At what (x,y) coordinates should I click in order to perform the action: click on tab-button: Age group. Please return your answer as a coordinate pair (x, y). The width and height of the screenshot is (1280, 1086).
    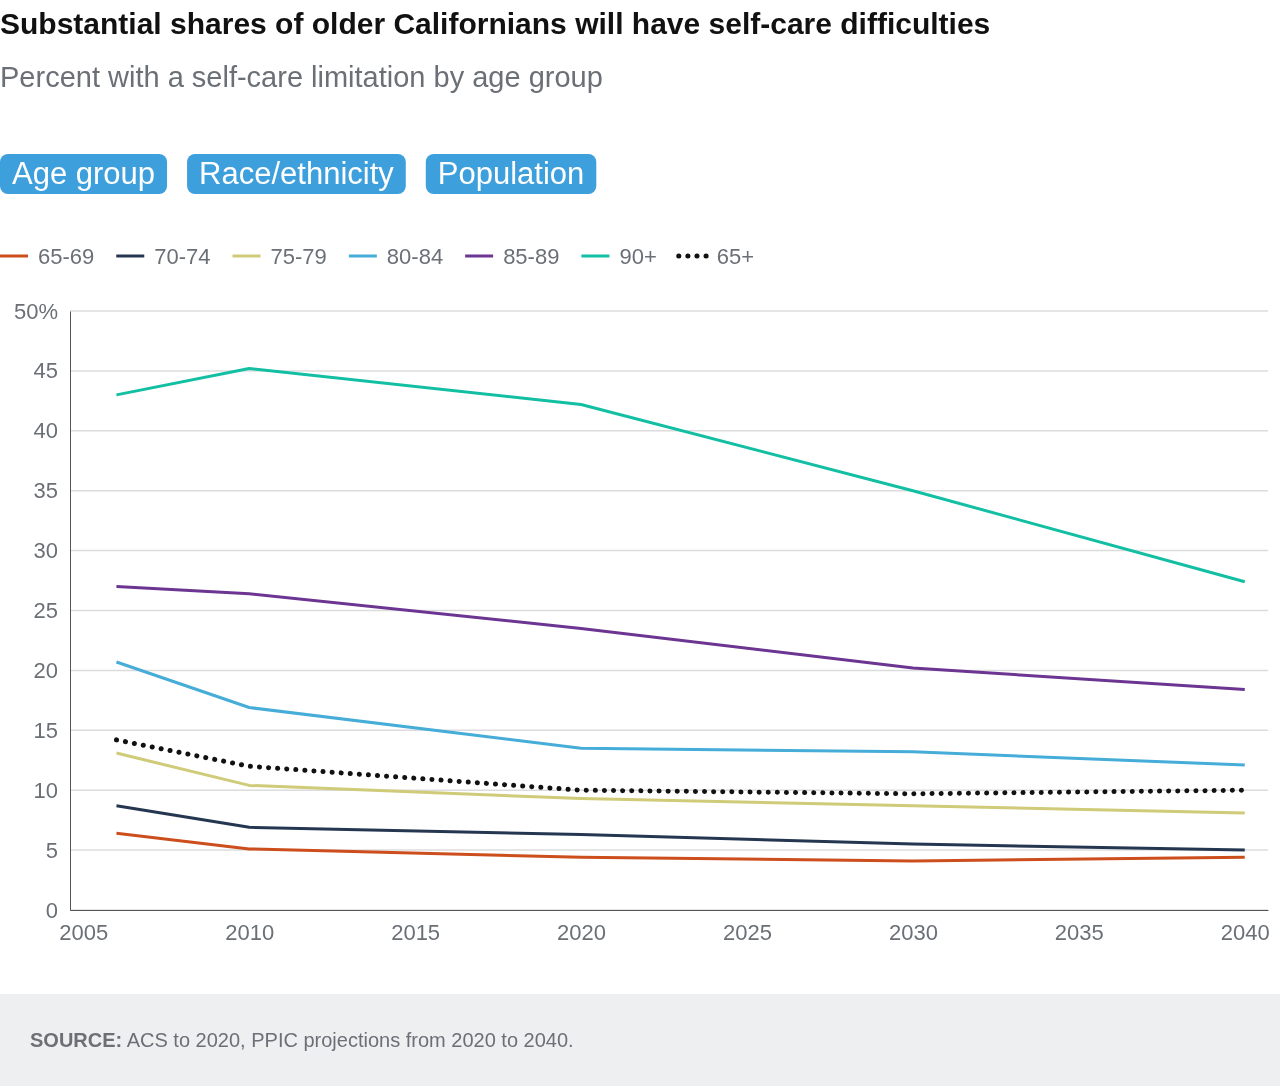
    Looking at the image, I should click on (84, 174).